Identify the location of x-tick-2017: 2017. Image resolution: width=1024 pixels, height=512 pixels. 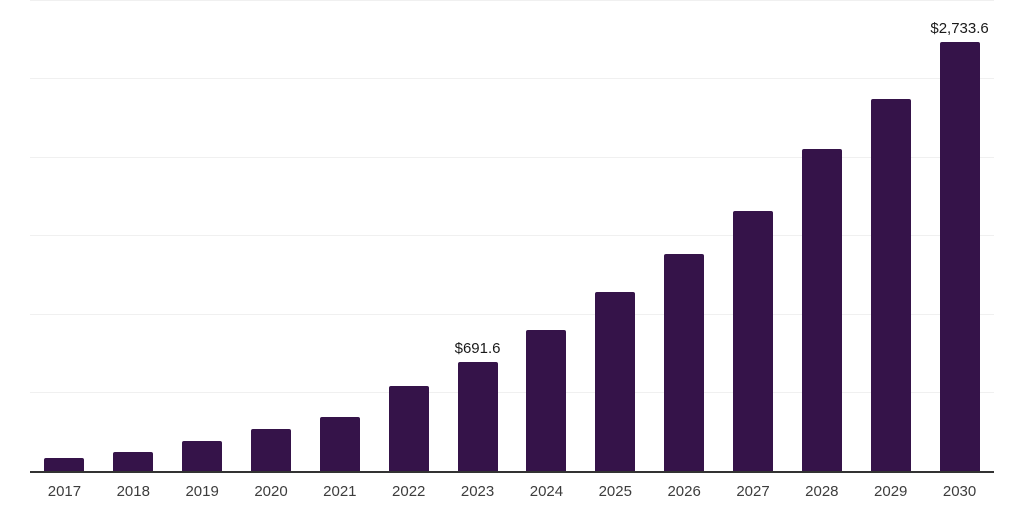
(64, 491).